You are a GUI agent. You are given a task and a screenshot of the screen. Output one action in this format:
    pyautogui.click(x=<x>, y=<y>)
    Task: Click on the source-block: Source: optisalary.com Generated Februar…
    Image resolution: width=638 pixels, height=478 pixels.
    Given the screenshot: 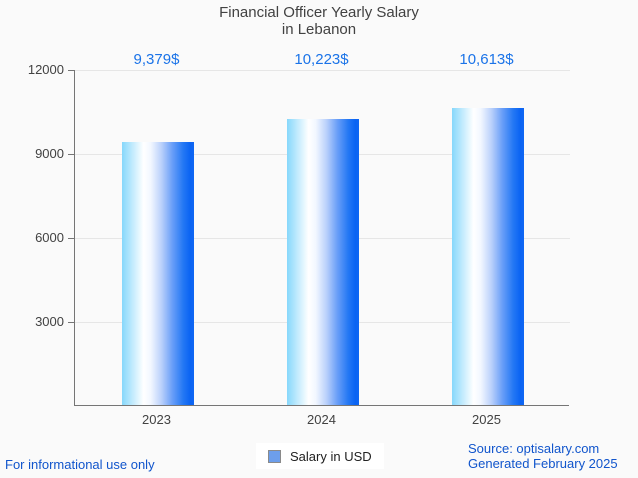 What is the action you would take?
    pyautogui.click(x=543, y=456)
    